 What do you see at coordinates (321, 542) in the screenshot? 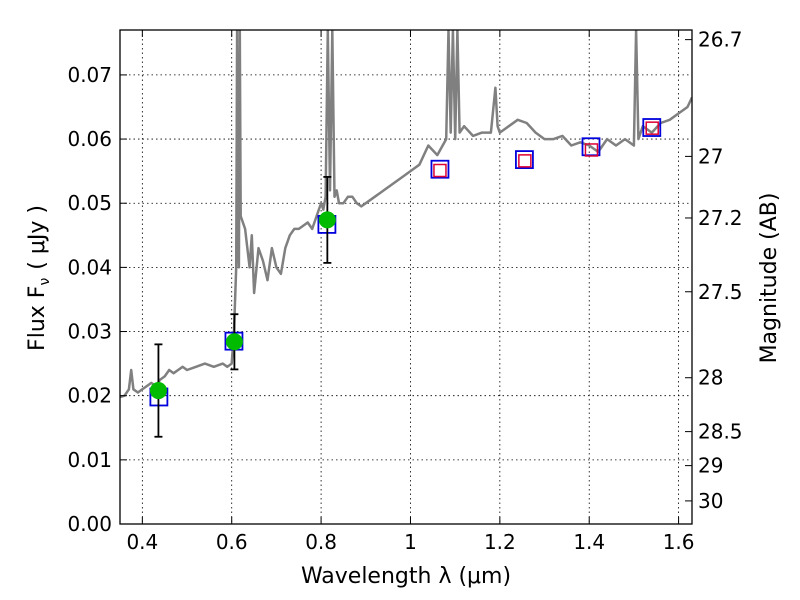
I see `x-tick-label: 0.8` at bounding box center [321, 542].